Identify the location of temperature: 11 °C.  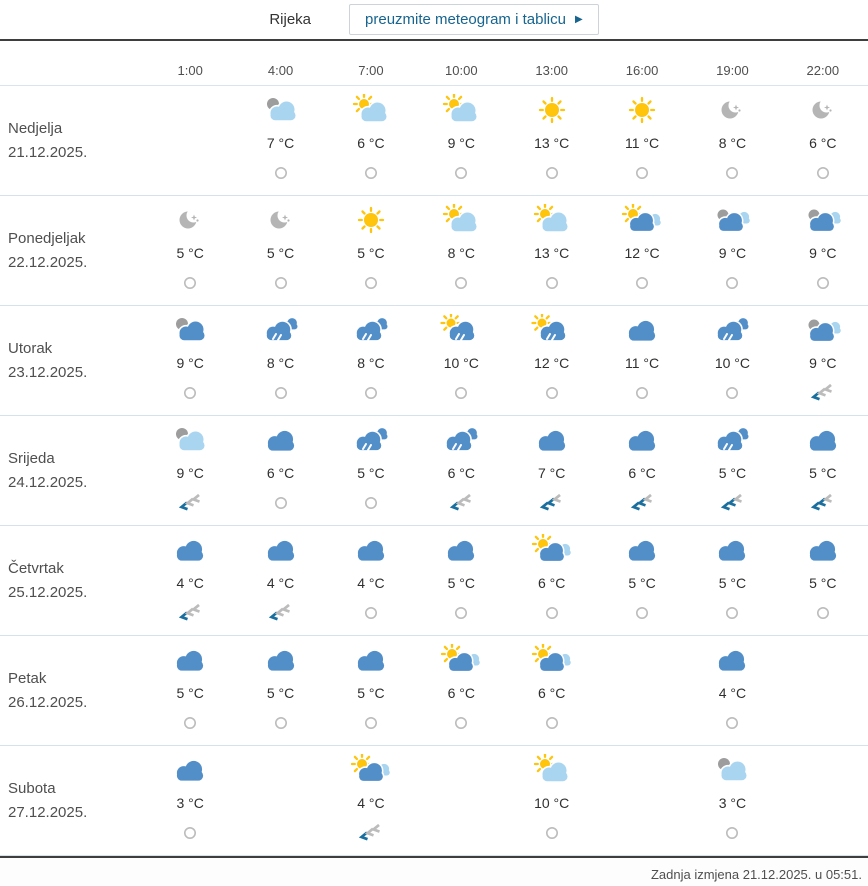
(642, 363).